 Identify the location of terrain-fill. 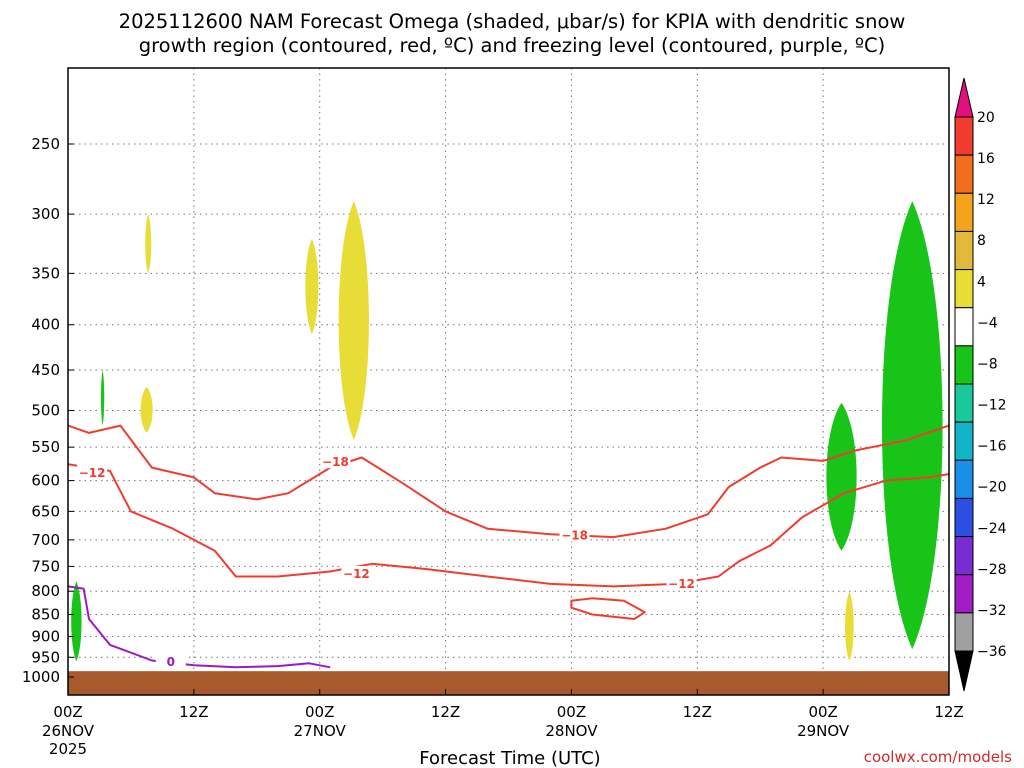
(508, 683).